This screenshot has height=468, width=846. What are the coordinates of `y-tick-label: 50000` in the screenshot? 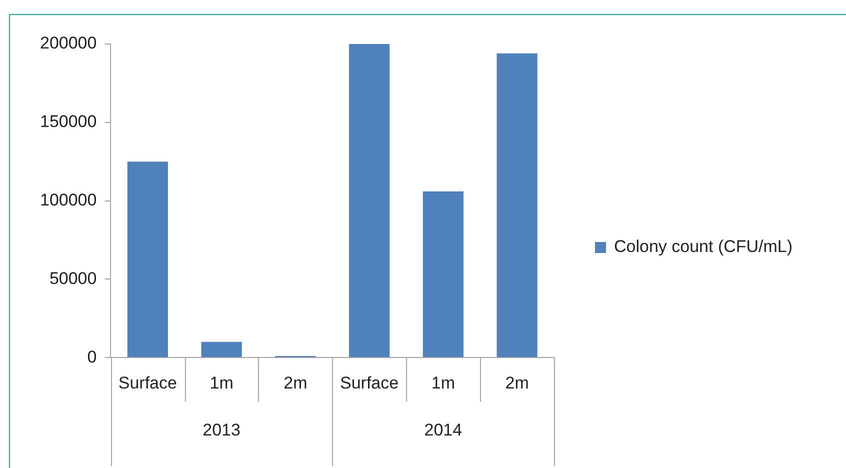 It's located at (73, 278).